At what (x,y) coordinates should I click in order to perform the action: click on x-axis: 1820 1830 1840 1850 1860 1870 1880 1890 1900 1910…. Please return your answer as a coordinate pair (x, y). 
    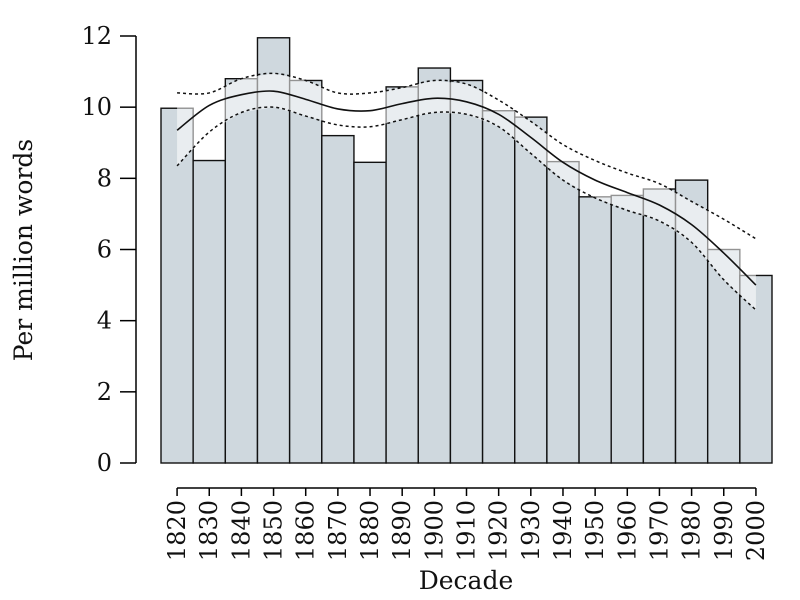
    Looking at the image, I should click on (466, 524).